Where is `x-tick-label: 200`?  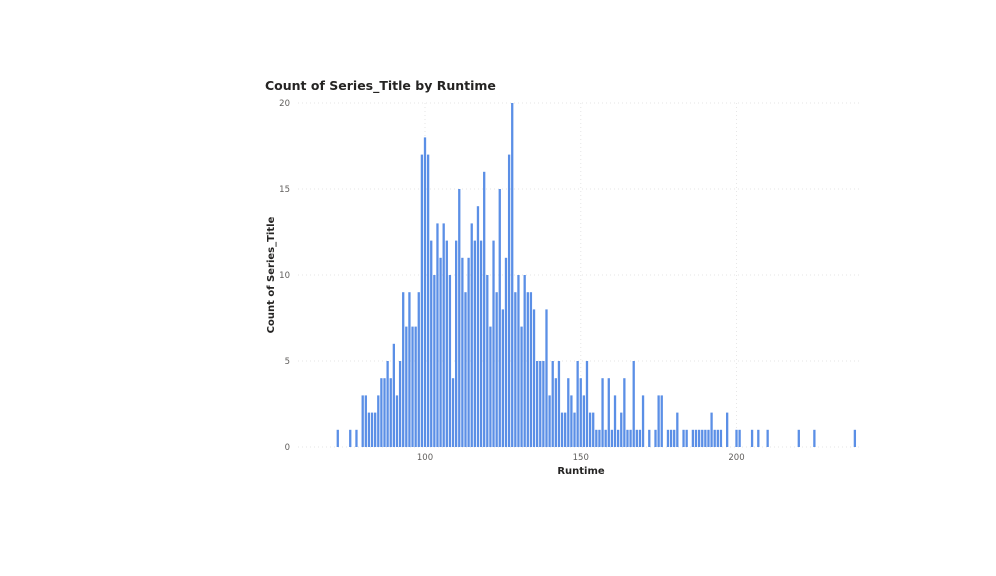 x-tick-label: 200 is located at coordinates (736, 458).